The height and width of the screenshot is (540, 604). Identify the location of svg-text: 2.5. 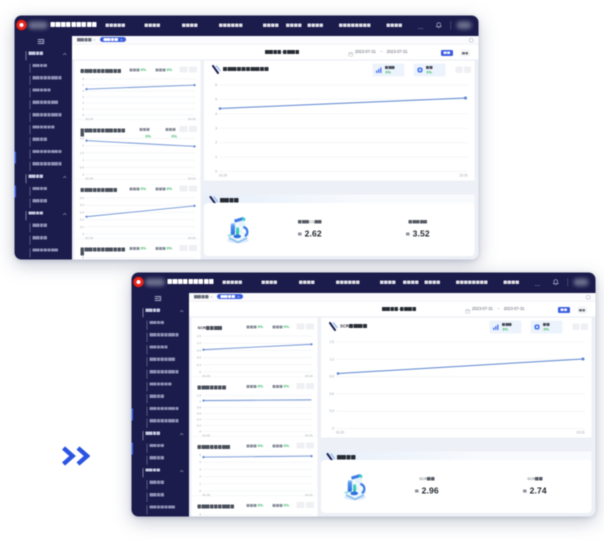
(82, 139).